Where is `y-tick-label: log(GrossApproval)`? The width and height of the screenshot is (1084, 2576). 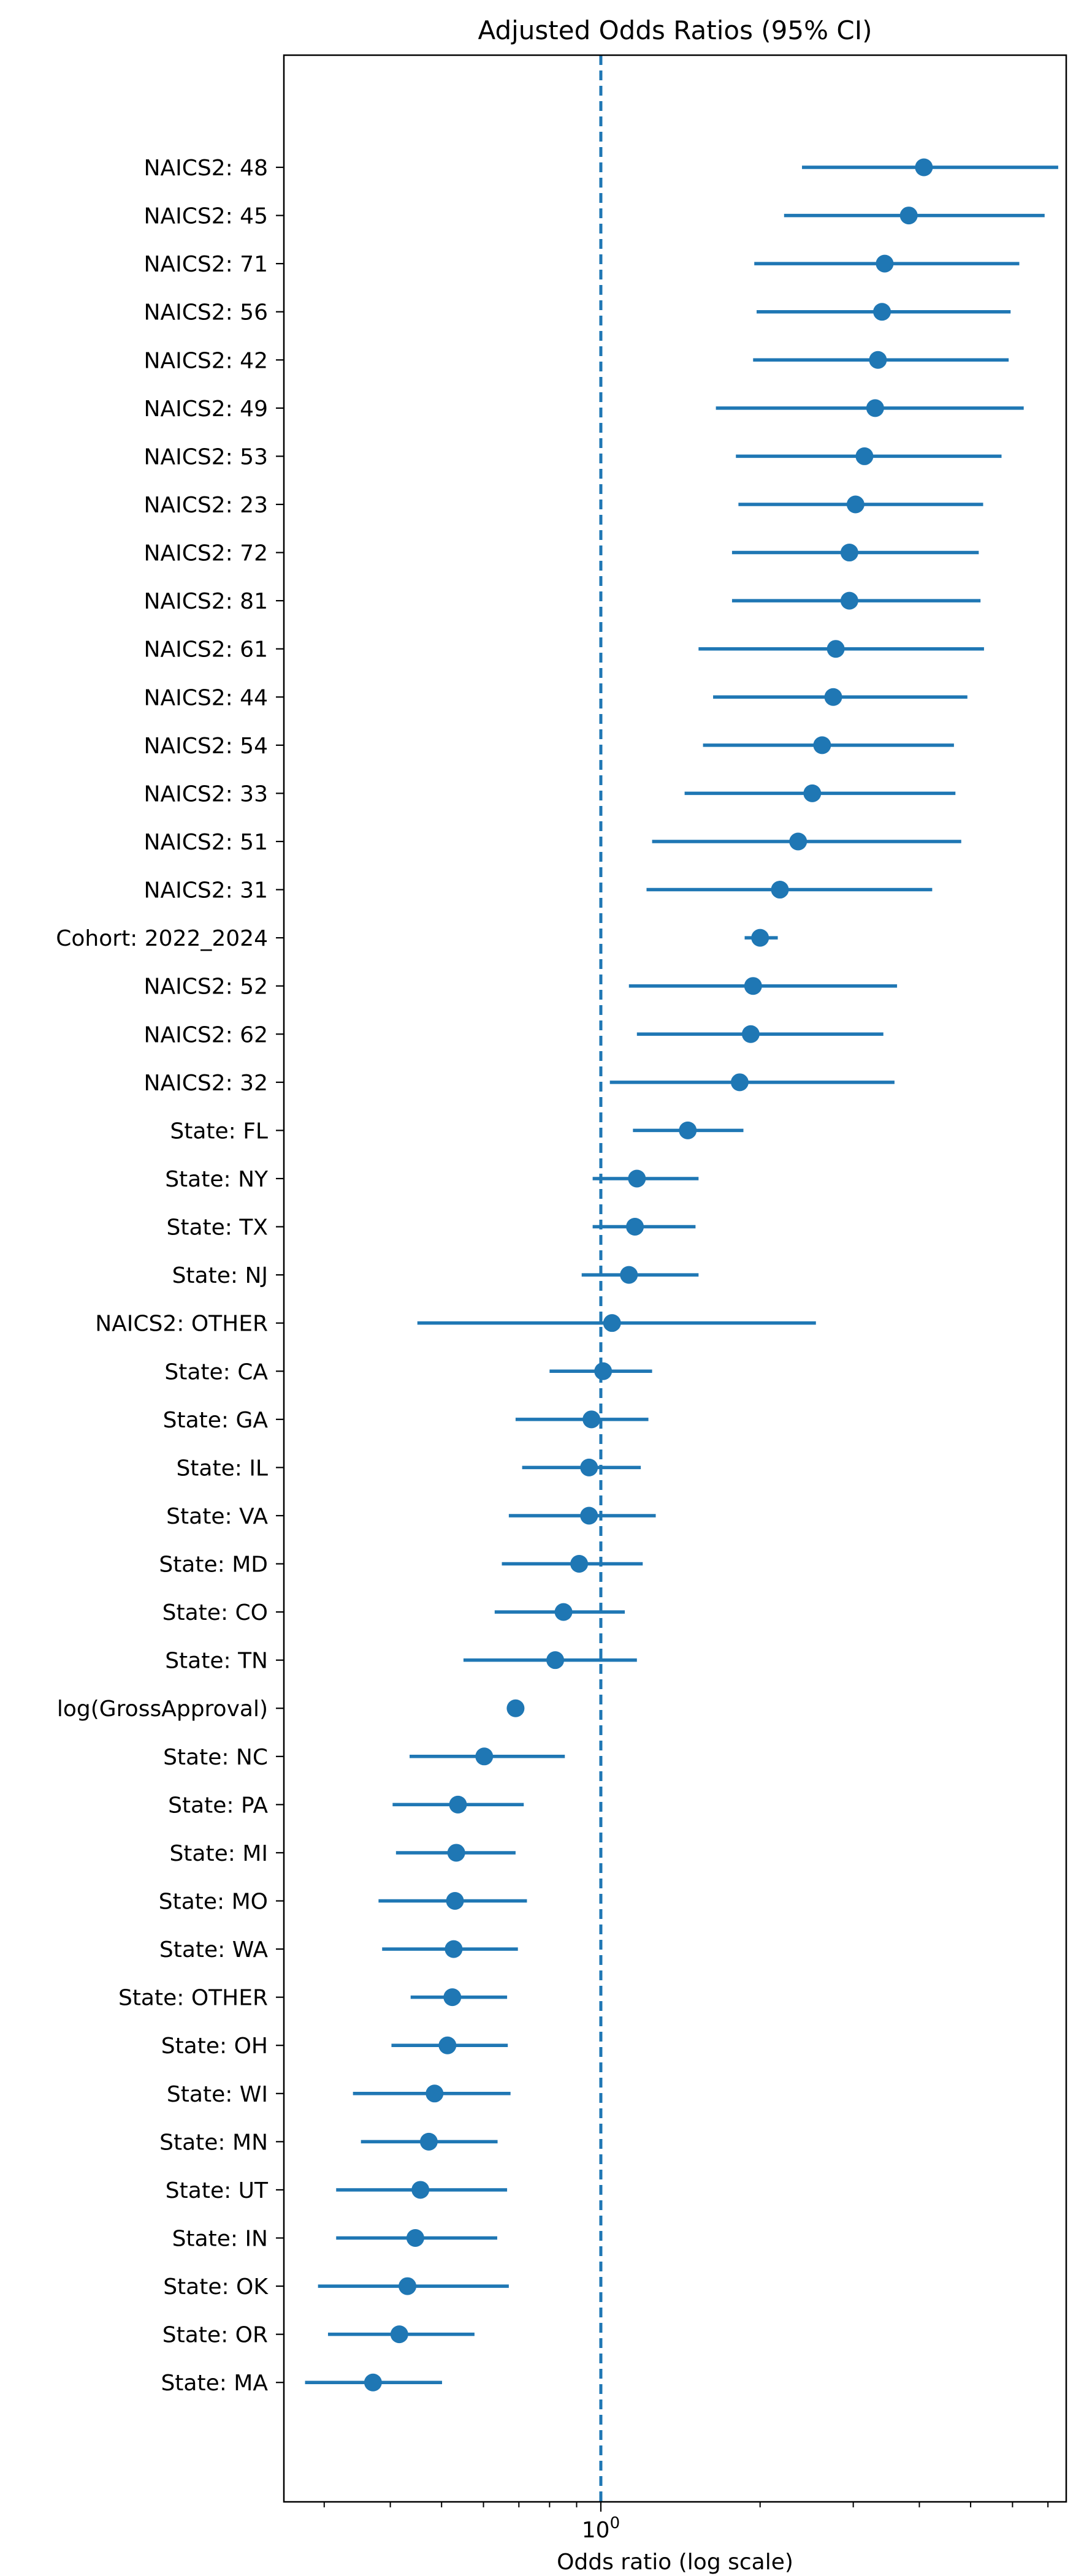
y-tick-label: log(GrossApproval) is located at coordinates (162, 1709).